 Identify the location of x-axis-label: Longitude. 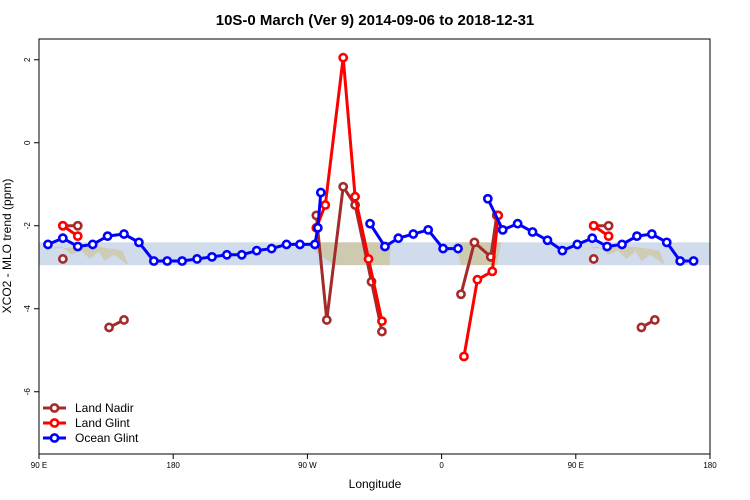
(375, 484).